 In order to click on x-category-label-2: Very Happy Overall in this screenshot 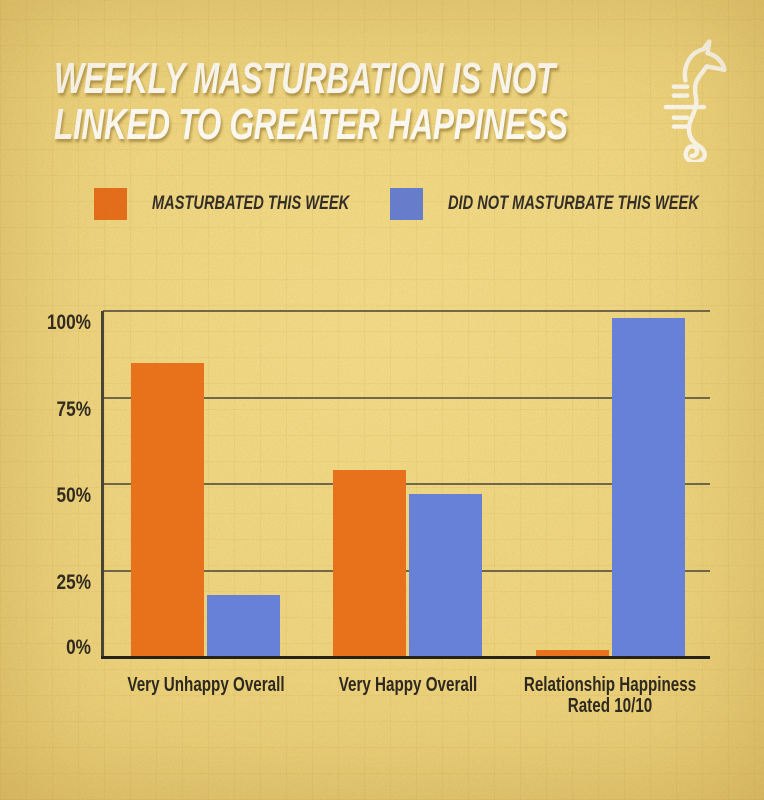, I will do `click(408, 685)`.